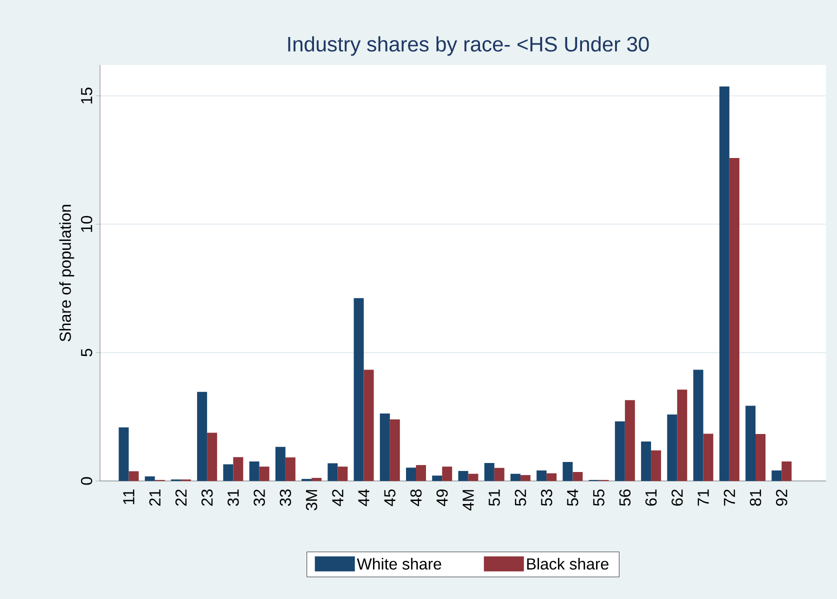 The image size is (837, 599). Describe the element at coordinates (625, 497) in the screenshot. I see `x-tick-label: 56` at that location.